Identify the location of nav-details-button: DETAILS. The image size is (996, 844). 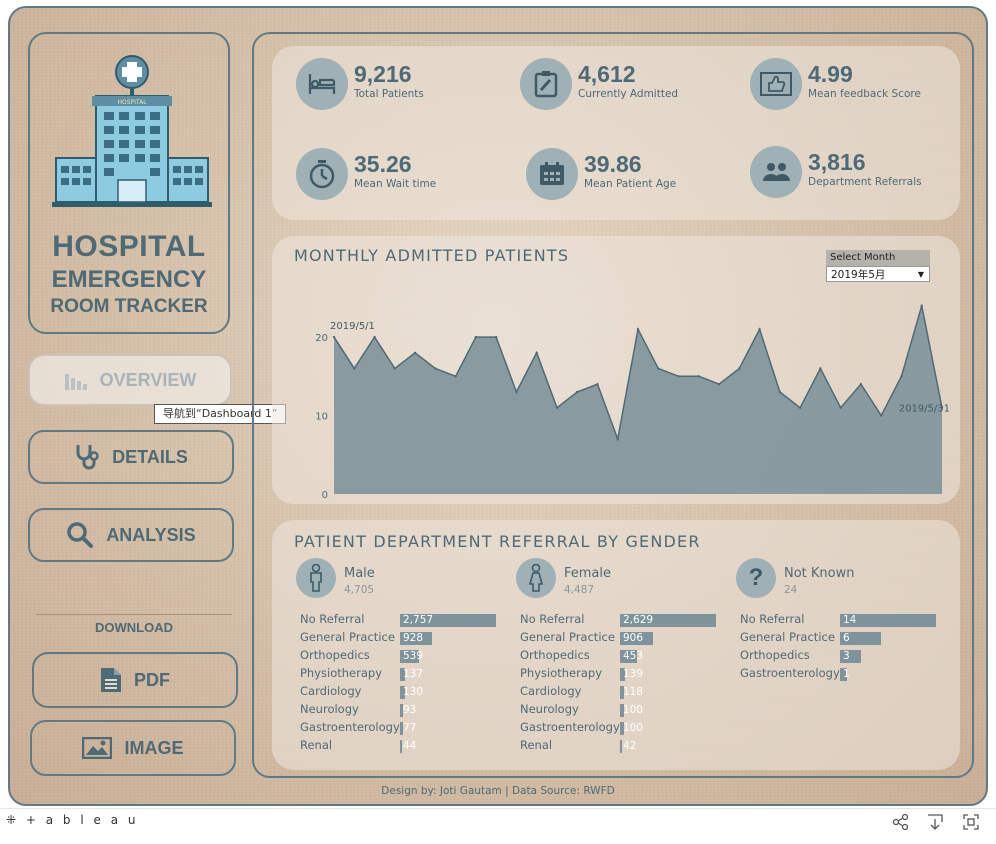
(131, 457).